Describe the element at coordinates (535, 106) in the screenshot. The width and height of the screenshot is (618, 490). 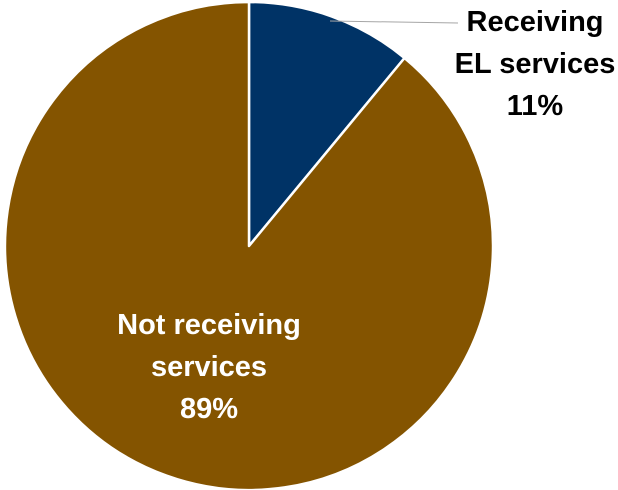
I see `slice-value-label: 11%` at that location.